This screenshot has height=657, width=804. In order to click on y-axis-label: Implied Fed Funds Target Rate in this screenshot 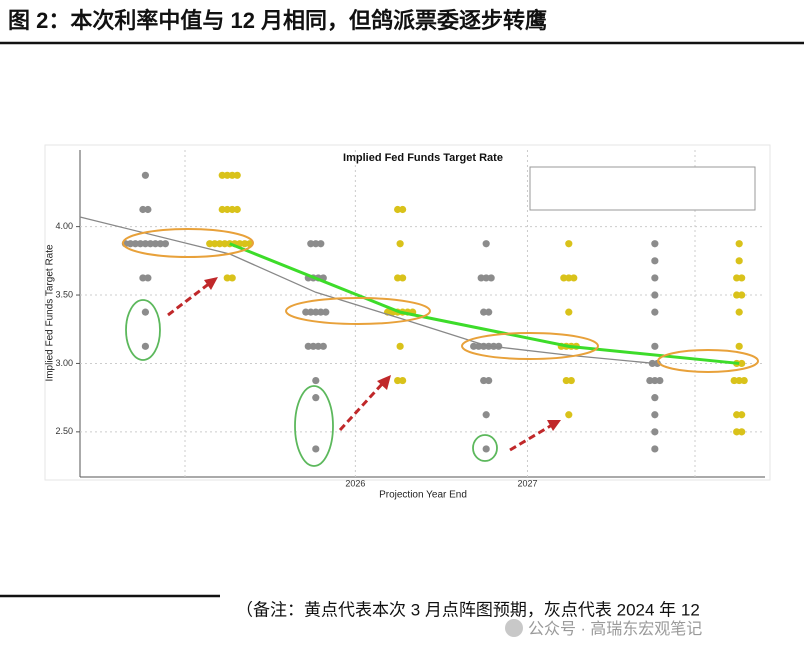, I will do `click(50, 313)`.